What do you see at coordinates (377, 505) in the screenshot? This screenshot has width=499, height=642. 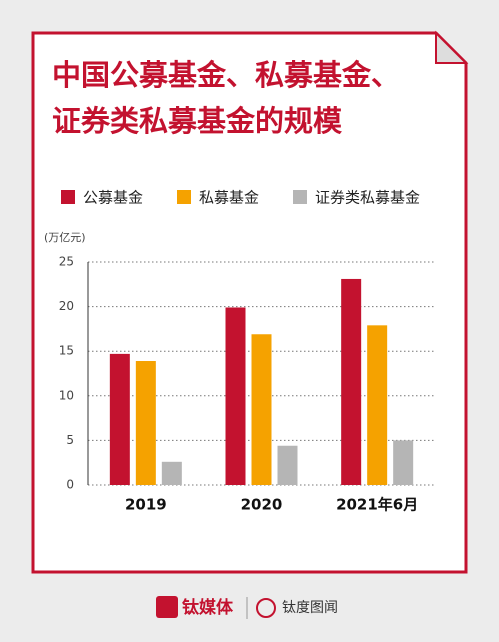 I see `x-tick-label: 2021年6月` at bounding box center [377, 505].